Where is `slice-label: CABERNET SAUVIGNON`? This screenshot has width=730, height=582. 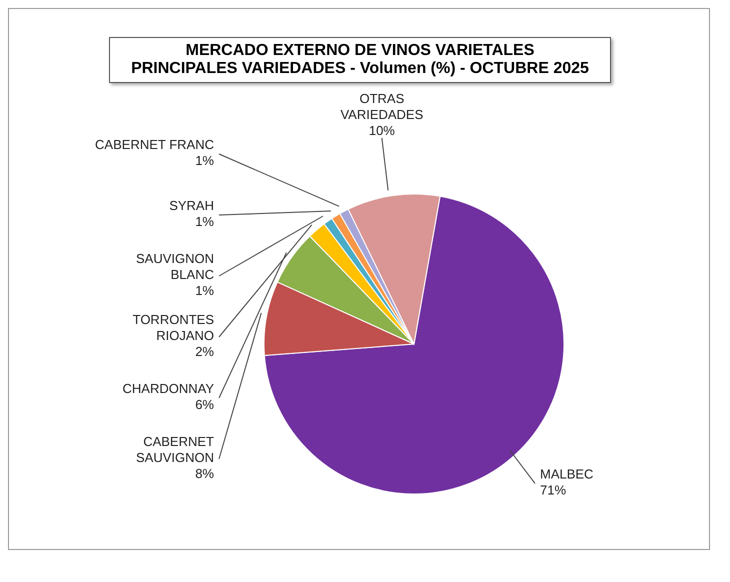
slice-label: CABERNET SAUVIGNON is located at coordinates (175, 450).